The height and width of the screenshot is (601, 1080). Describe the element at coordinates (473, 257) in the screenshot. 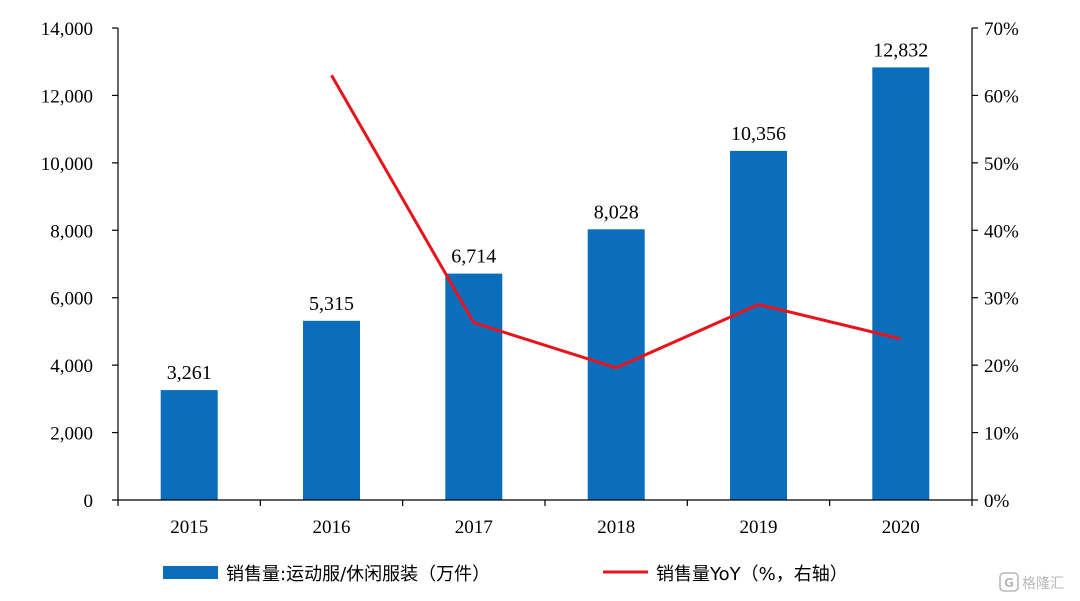

I see `bar-value-label: 6,714` at that location.